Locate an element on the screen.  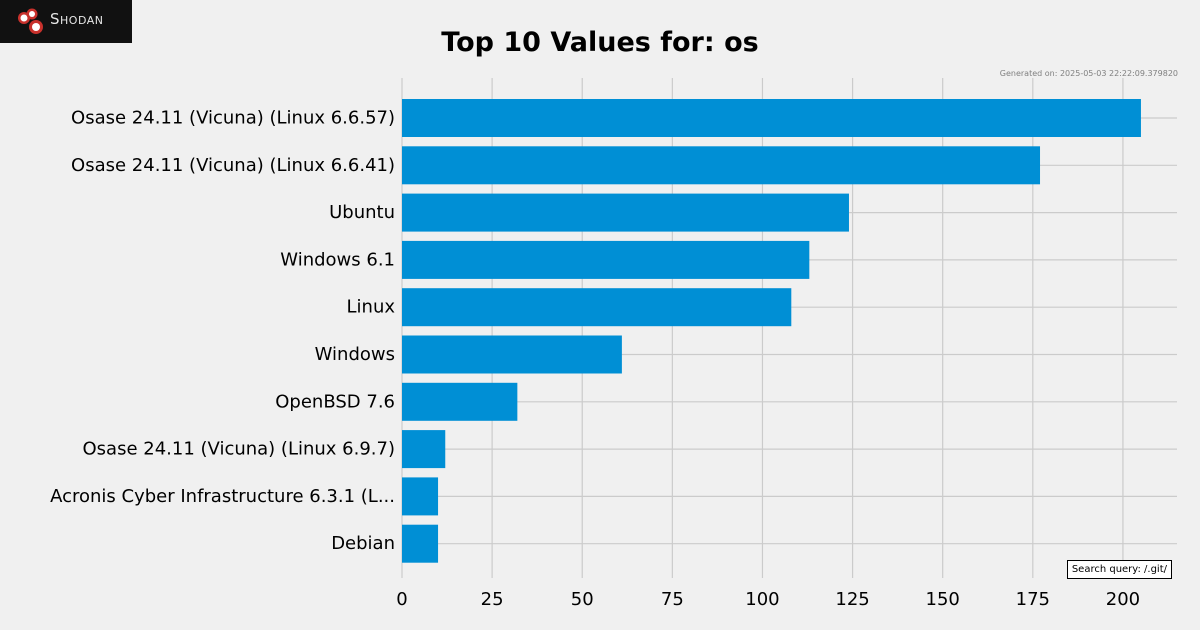
category-label: Debian is located at coordinates (363, 543).